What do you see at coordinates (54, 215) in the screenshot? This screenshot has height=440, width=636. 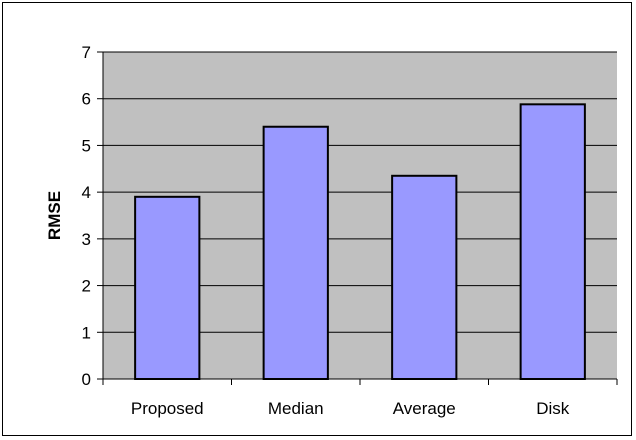 I see `y-axis-title: RMSE` at bounding box center [54, 215].